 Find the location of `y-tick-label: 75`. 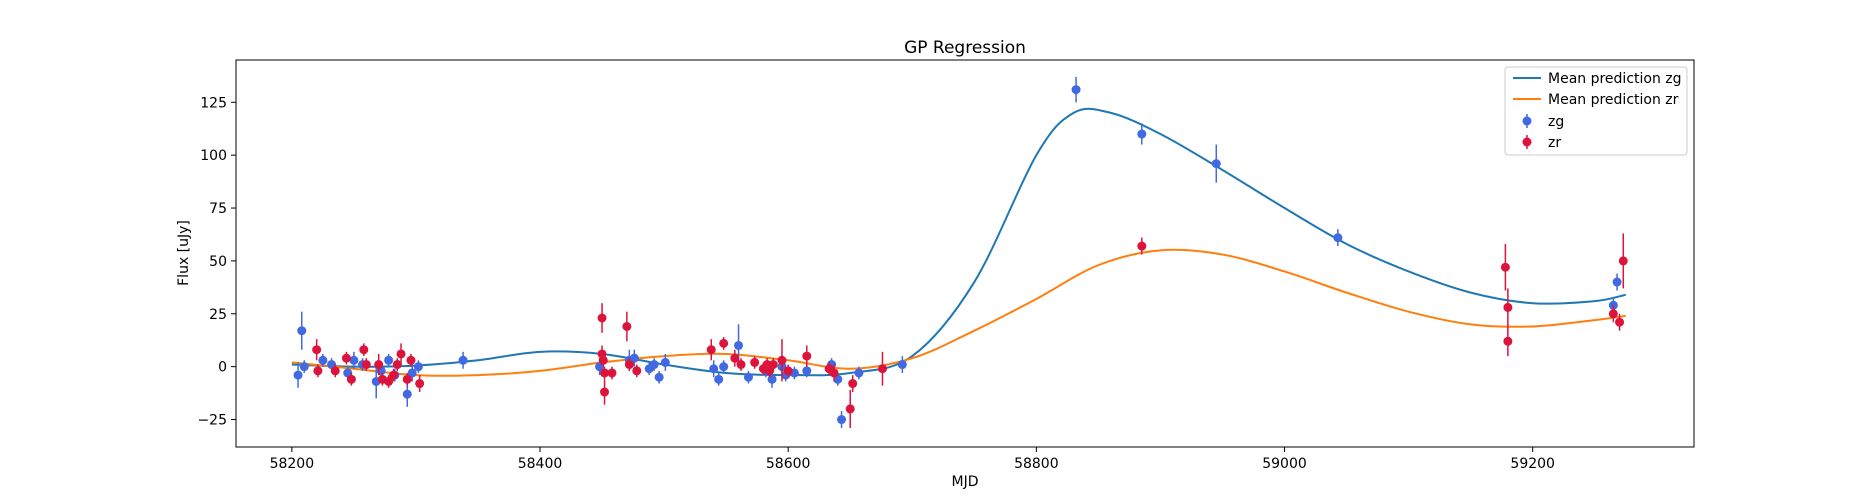

y-tick-label: 75 is located at coordinates (218, 209).